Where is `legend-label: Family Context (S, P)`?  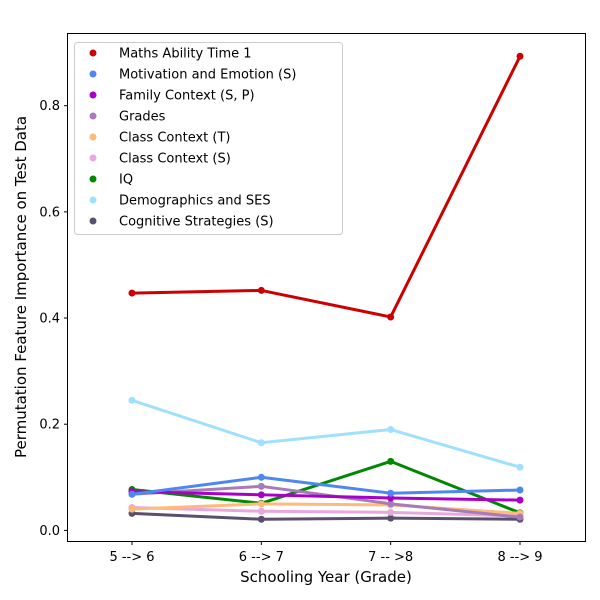 legend-label: Family Context (S, P) is located at coordinates (187, 96).